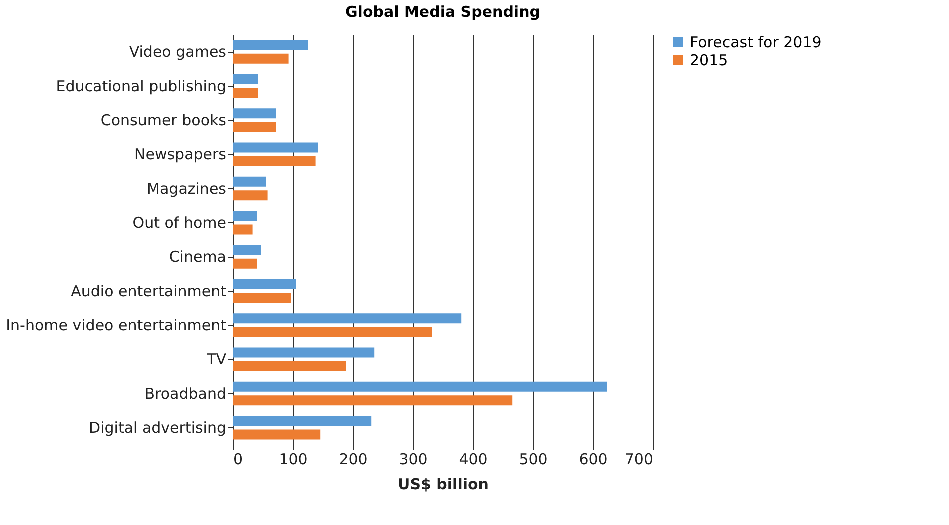 The height and width of the screenshot is (525, 949). Describe the element at coordinates (293, 459) in the screenshot. I see `x-tick-label: 100` at that location.